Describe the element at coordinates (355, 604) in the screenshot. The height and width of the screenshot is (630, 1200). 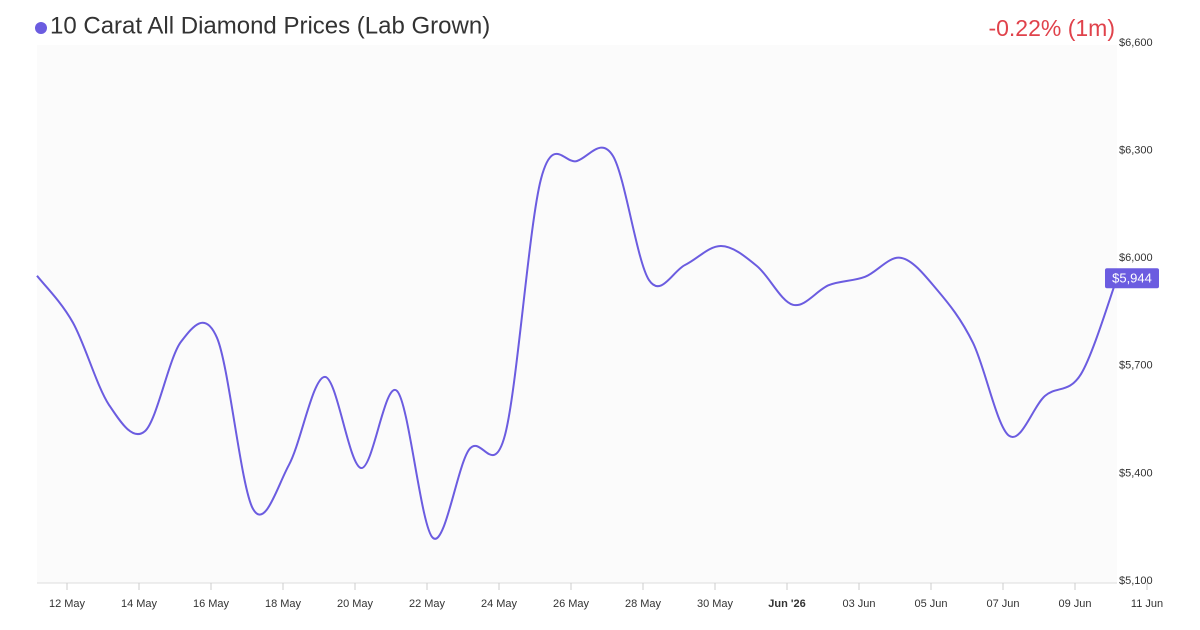
I see `x-tick-label: 20 May` at that location.